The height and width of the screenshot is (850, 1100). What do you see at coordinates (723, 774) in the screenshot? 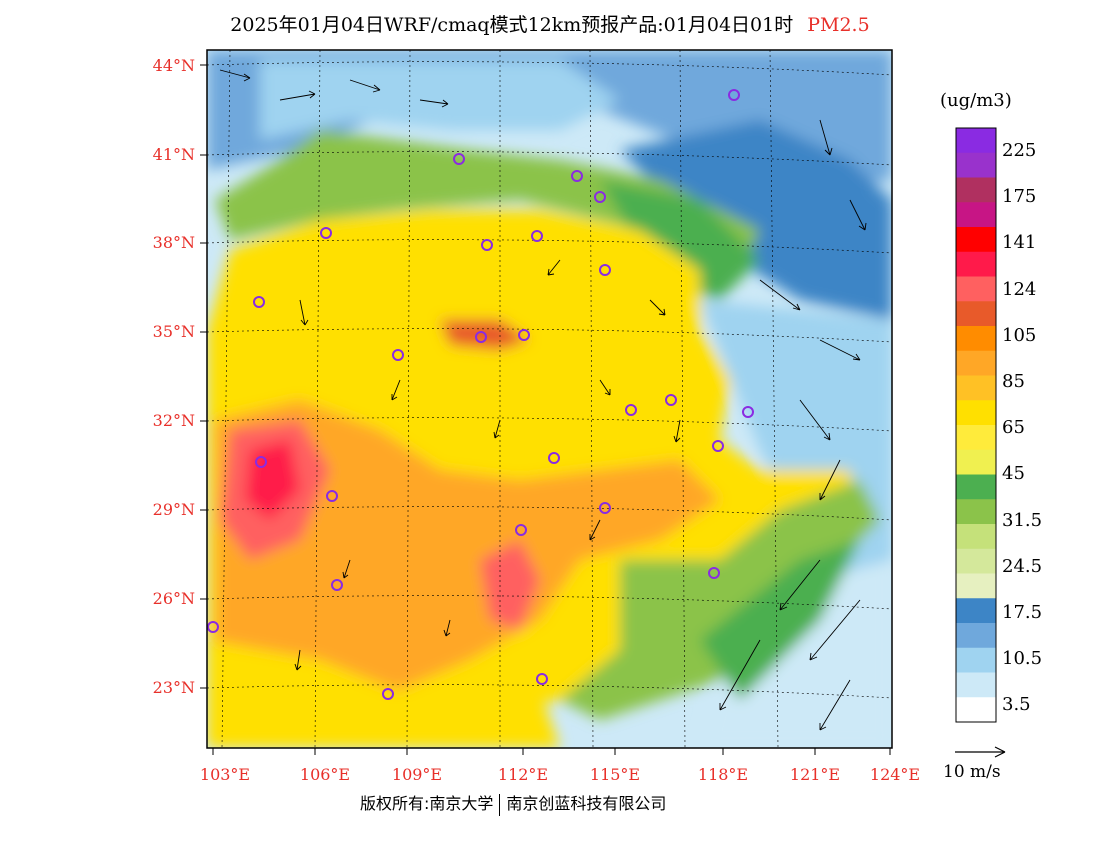
I see `lon-label: 118°E` at bounding box center [723, 774].